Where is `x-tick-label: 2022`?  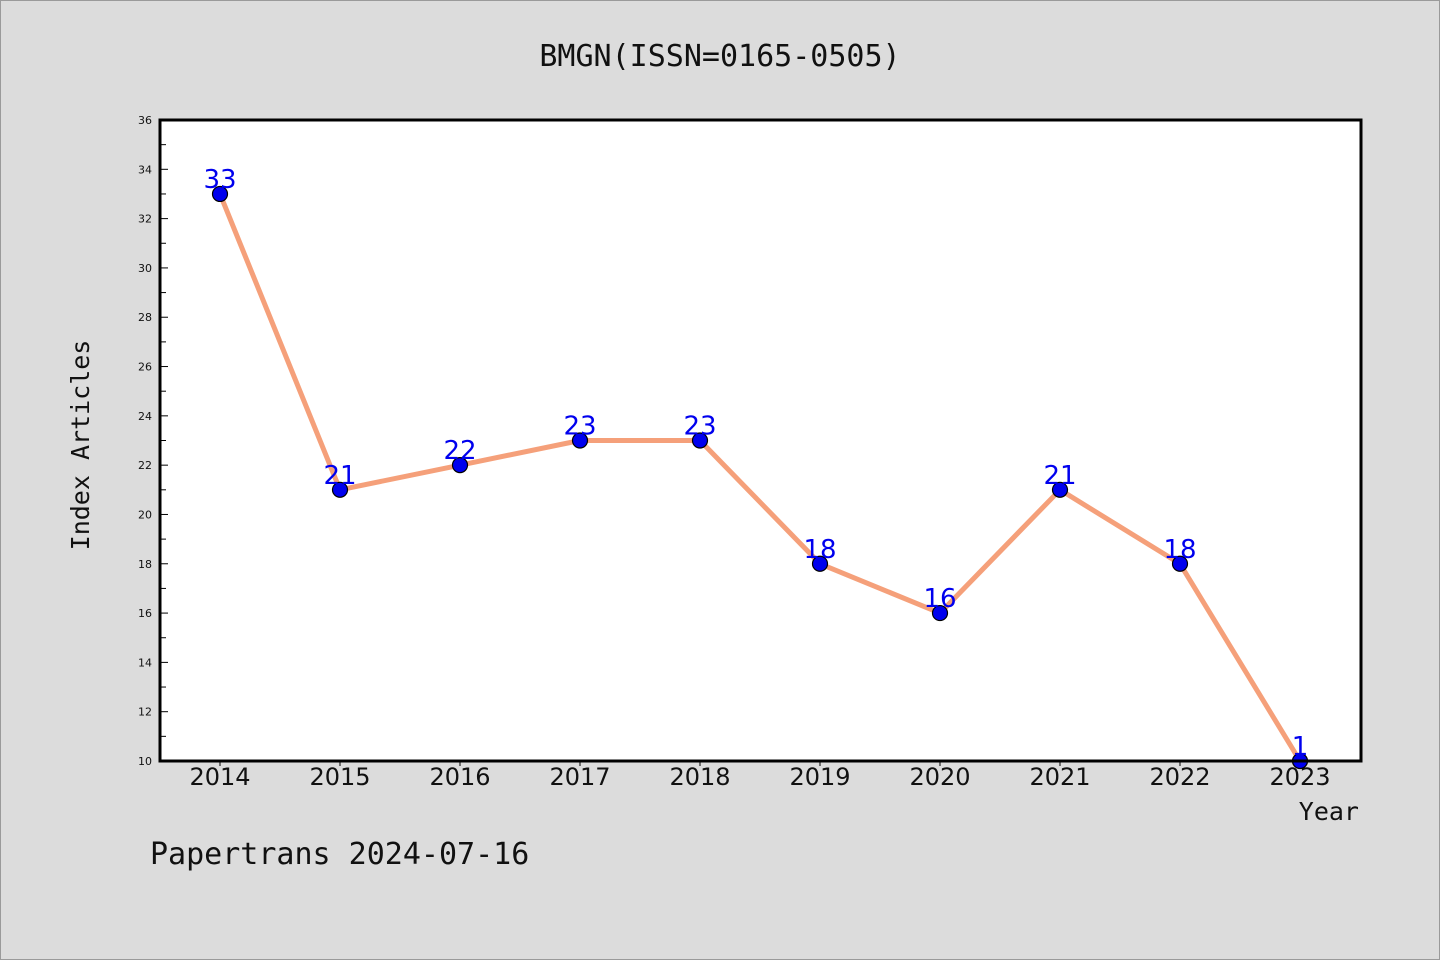 x-tick-label: 2022 is located at coordinates (1179, 777).